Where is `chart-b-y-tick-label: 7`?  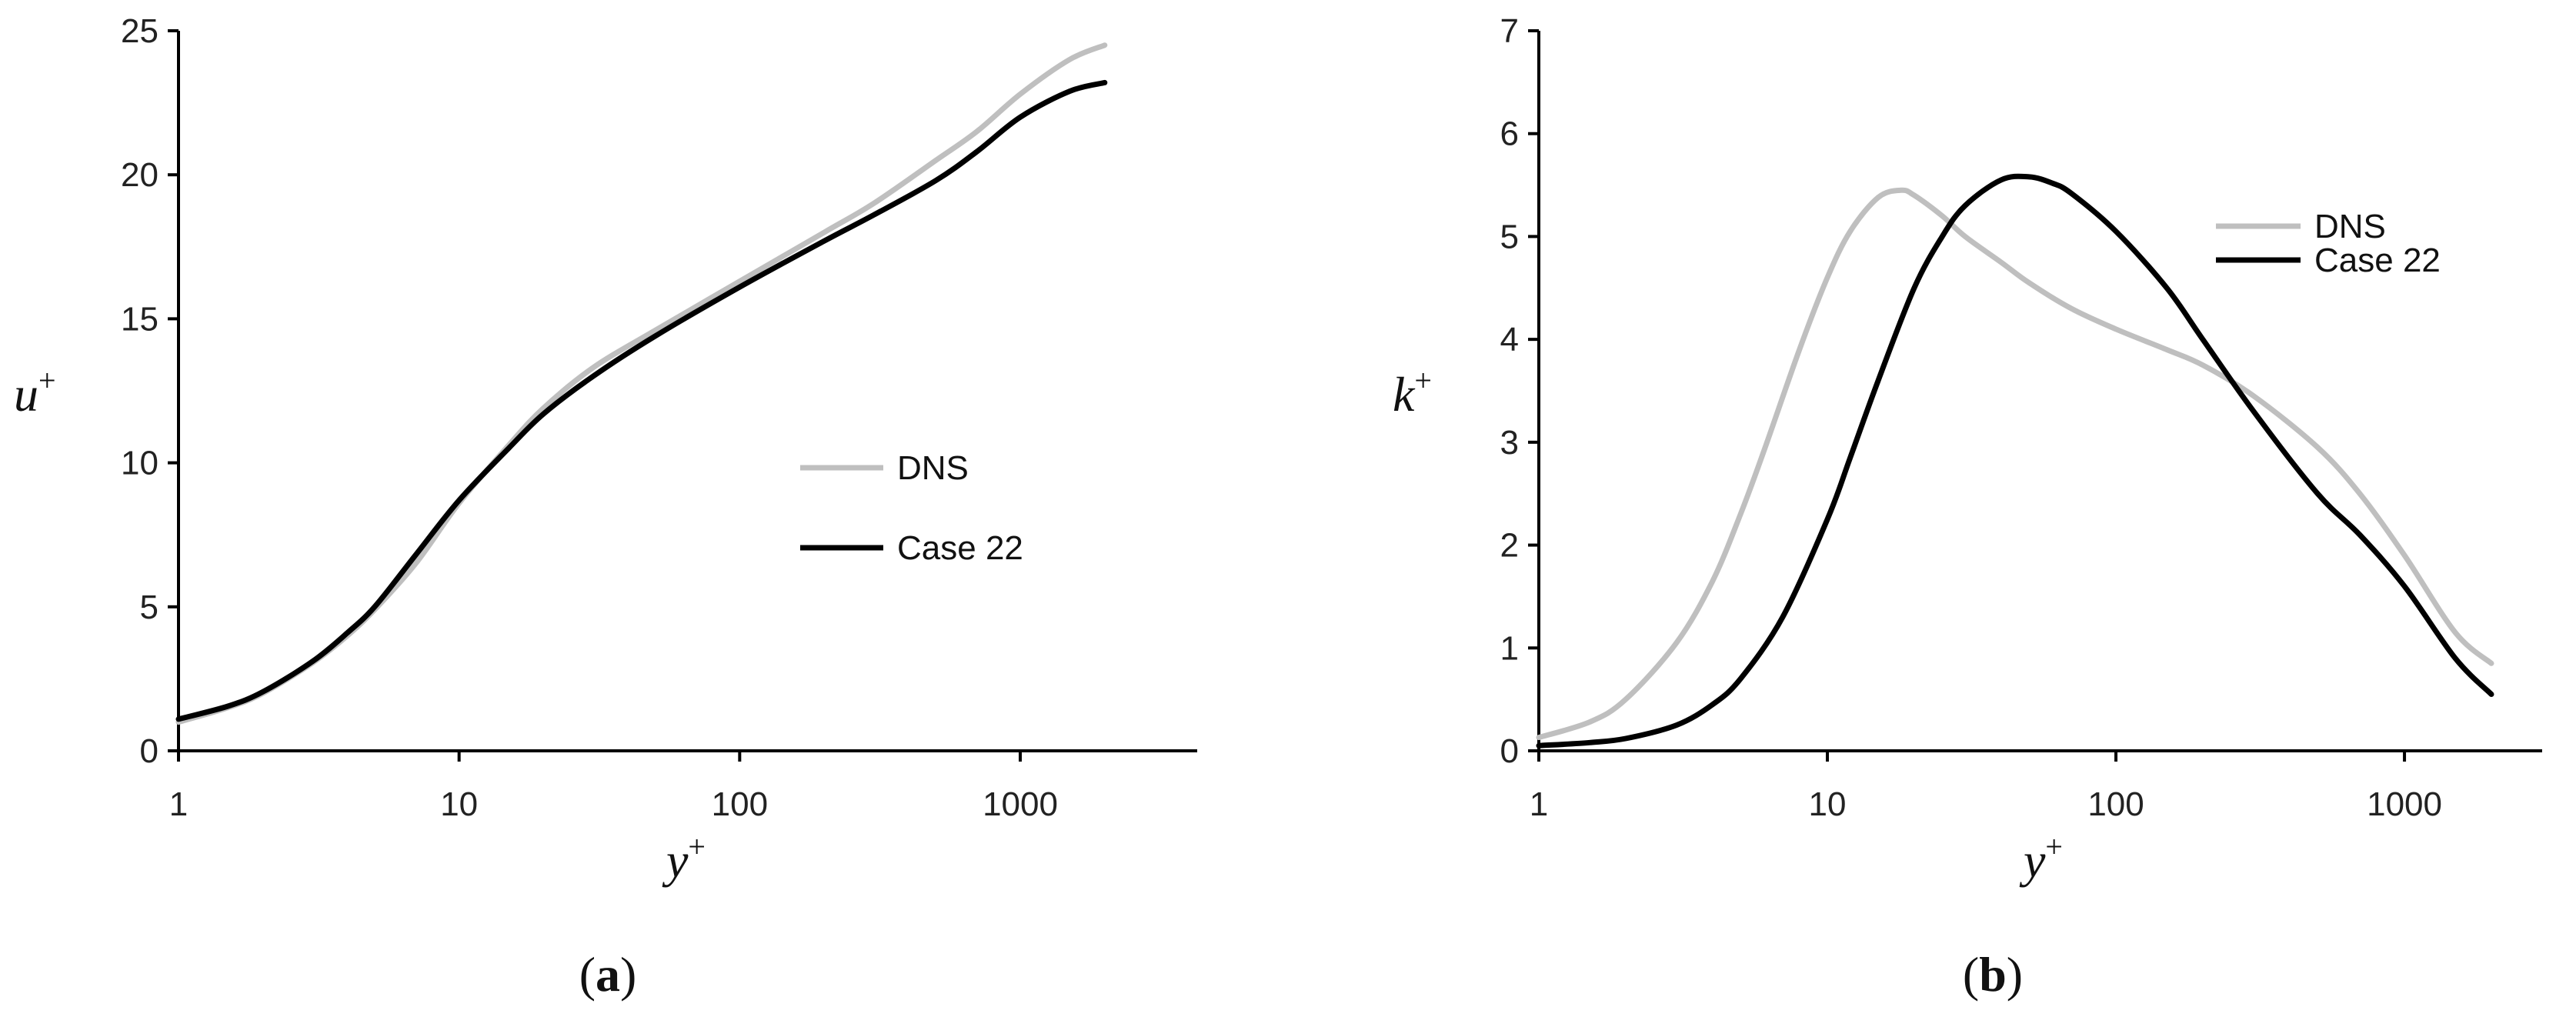
chart-b-y-tick-label: 7 is located at coordinates (1510, 31).